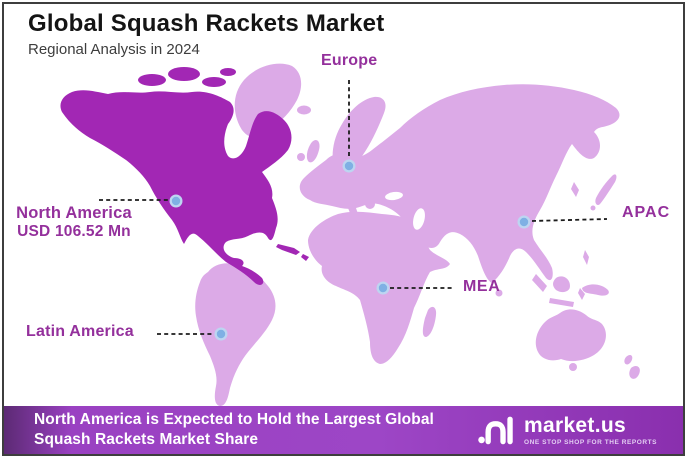  Describe the element at coordinates (524, 222) in the screenshot. I see `marker-apac` at that location.